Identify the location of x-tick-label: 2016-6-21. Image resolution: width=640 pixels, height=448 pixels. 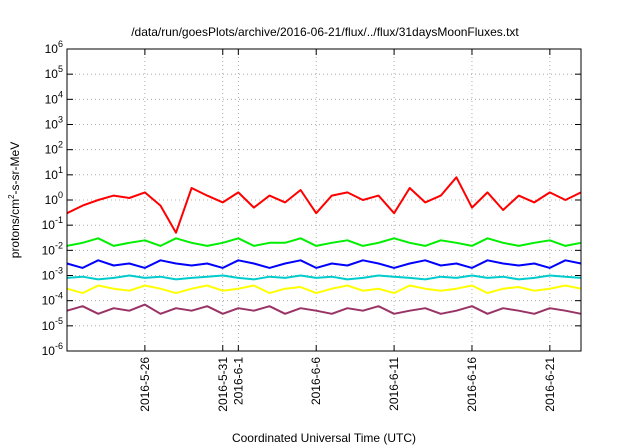
(550, 384).